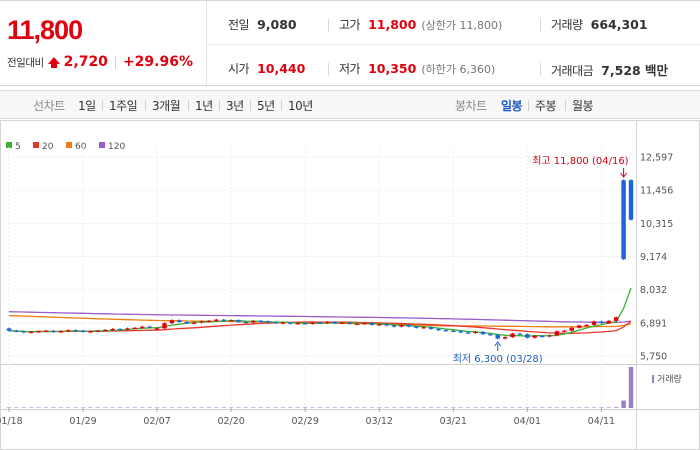 This screenshot has height=450, width=700. I want to click on legend-label: 60, so click(81, 147).